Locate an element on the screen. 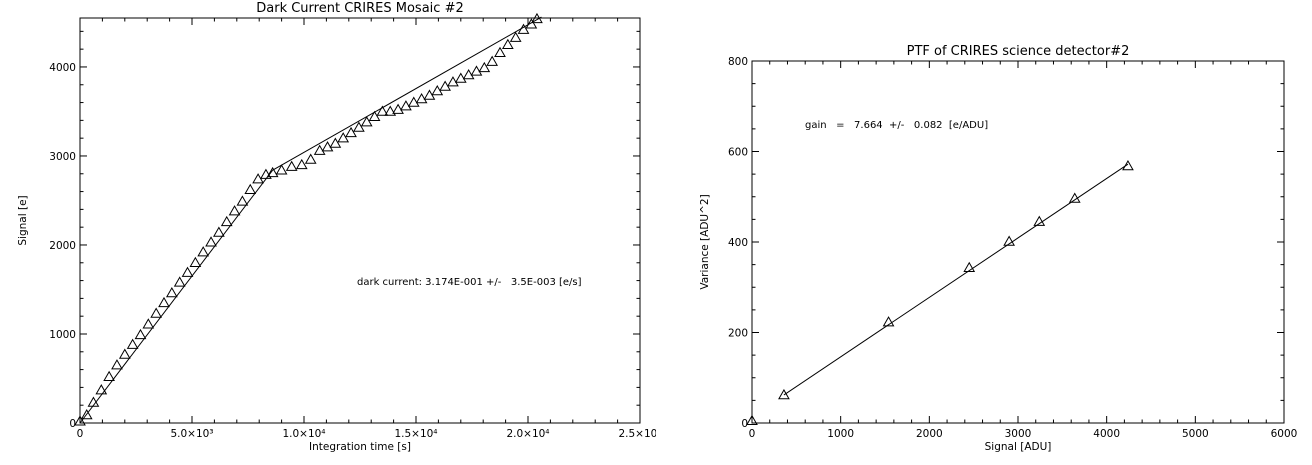 This screenshot has width=1312, height=465. x-axis-label: Integration time [s] is located at coordinates (360, 447).